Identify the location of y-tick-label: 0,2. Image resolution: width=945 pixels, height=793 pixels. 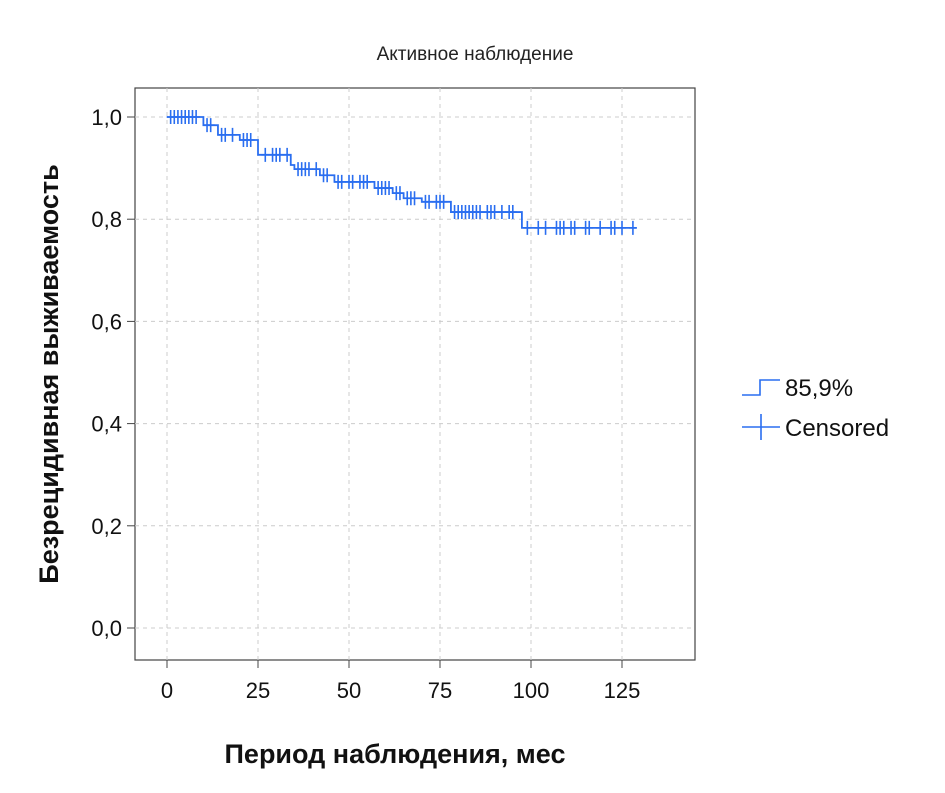
(106, 526).